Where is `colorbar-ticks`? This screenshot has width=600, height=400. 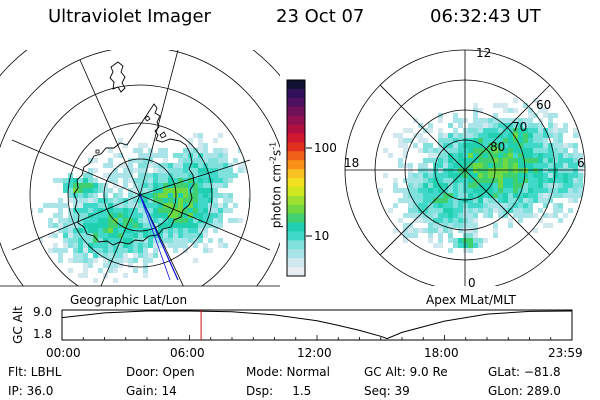
colorbar-ticks is located at coordinates (309, 192).